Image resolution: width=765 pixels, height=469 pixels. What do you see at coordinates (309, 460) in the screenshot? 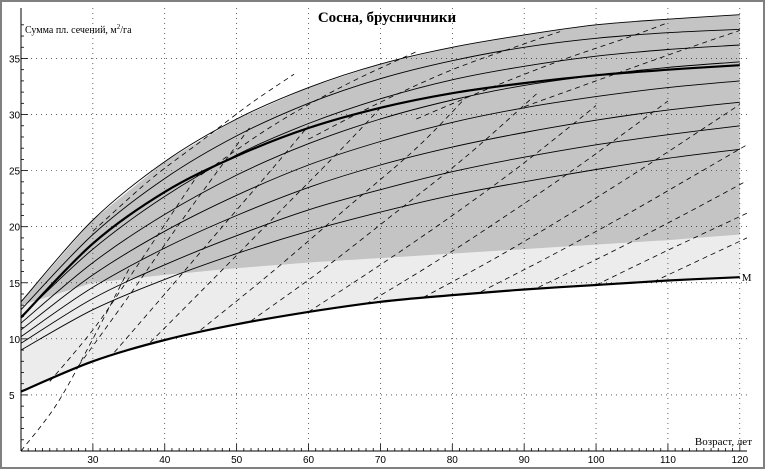
I see `x-tick-label: 60` at bounding box center [309, 460].